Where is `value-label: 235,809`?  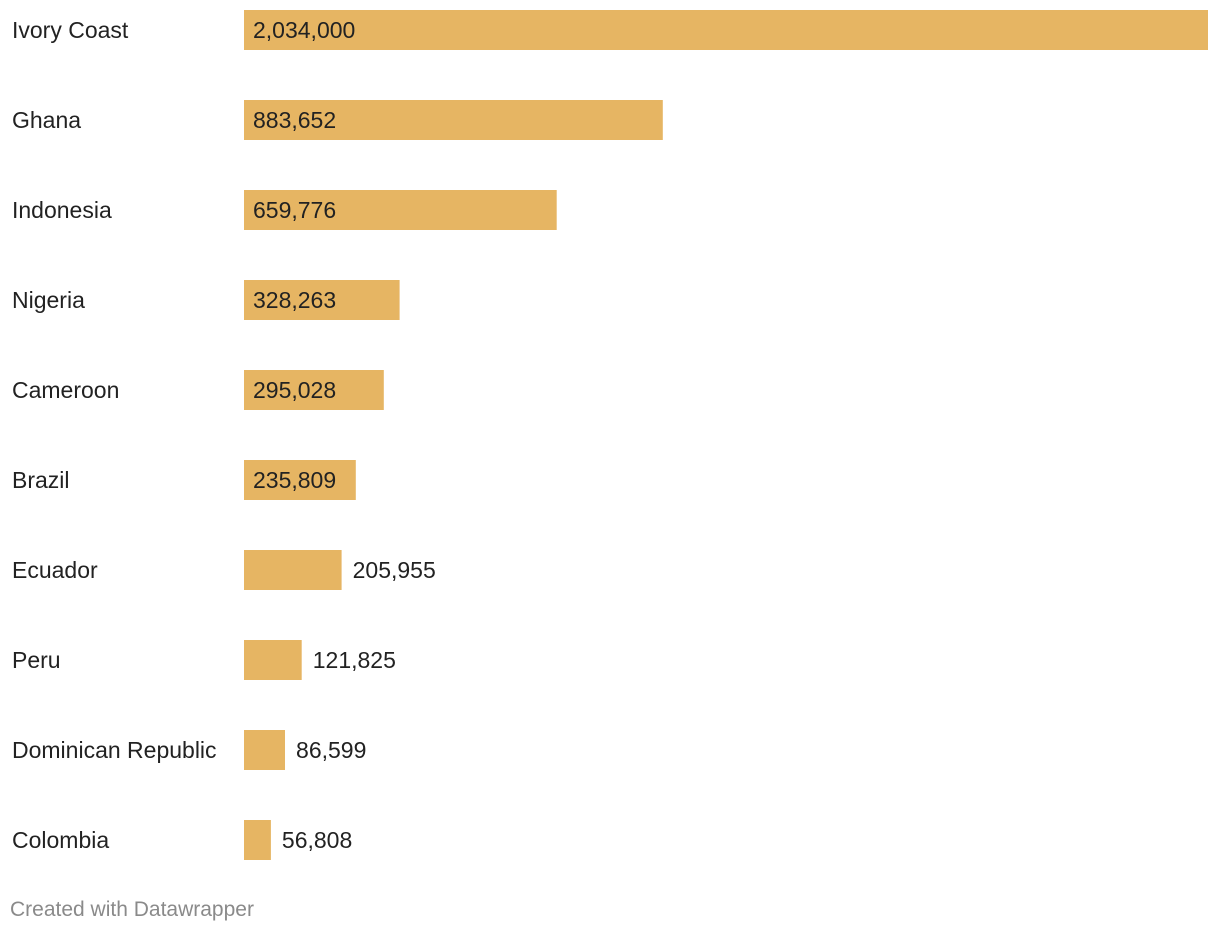 value-label: 235,809 is located at coordinates (294, 480).